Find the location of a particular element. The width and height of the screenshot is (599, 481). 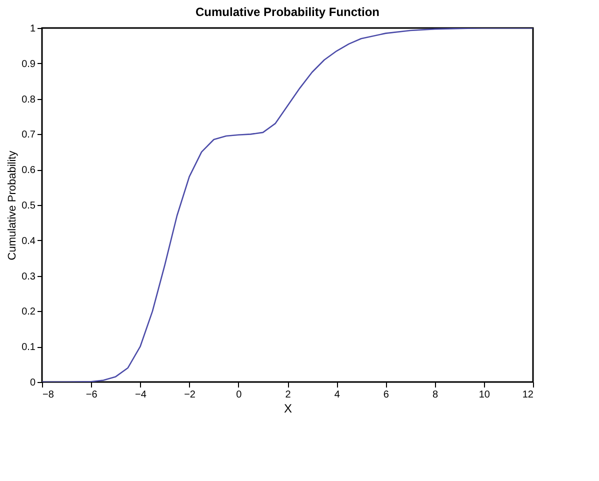

y-tick-label: 0.6 is located at coordinates (29, 170).